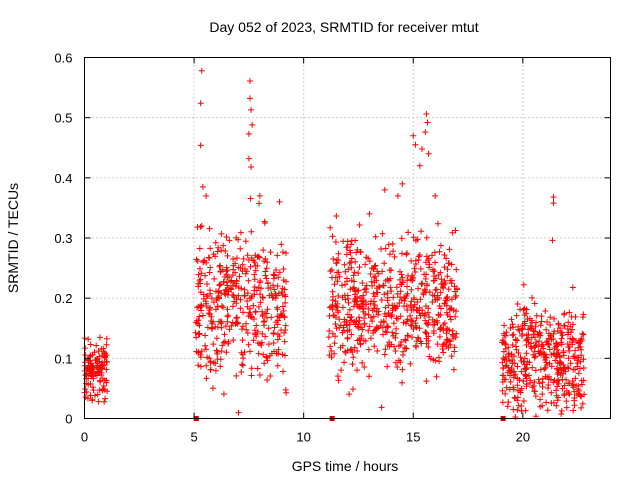 The width and height of the screenshot is (640, 480). Describe the element at coordinates (345, 466) in the screenshot. I see `x-axis-label: GPS time / hours` at that location.